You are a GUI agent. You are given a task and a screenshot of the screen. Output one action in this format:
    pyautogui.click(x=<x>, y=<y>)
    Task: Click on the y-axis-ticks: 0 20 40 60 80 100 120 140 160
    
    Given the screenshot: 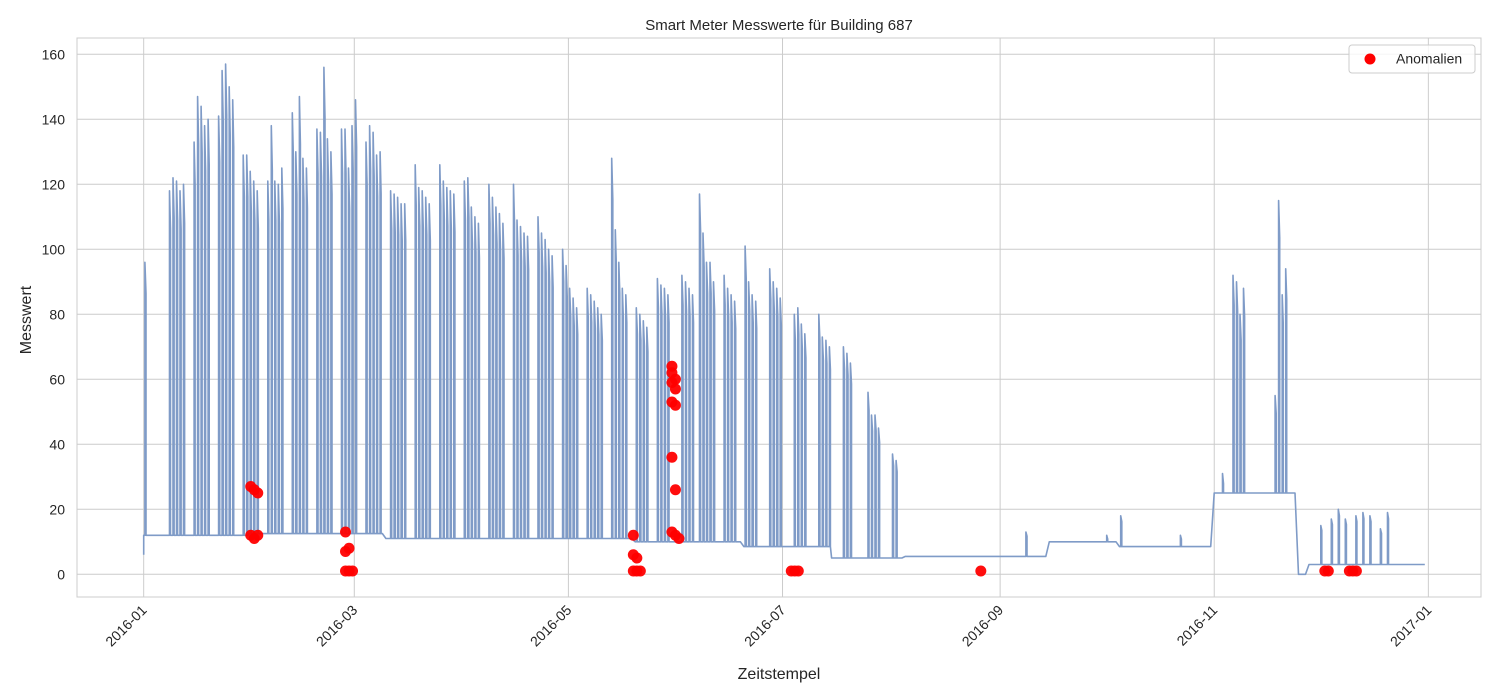 What is the action you would take?
    pyautogui.click(x=54, y=314)
    